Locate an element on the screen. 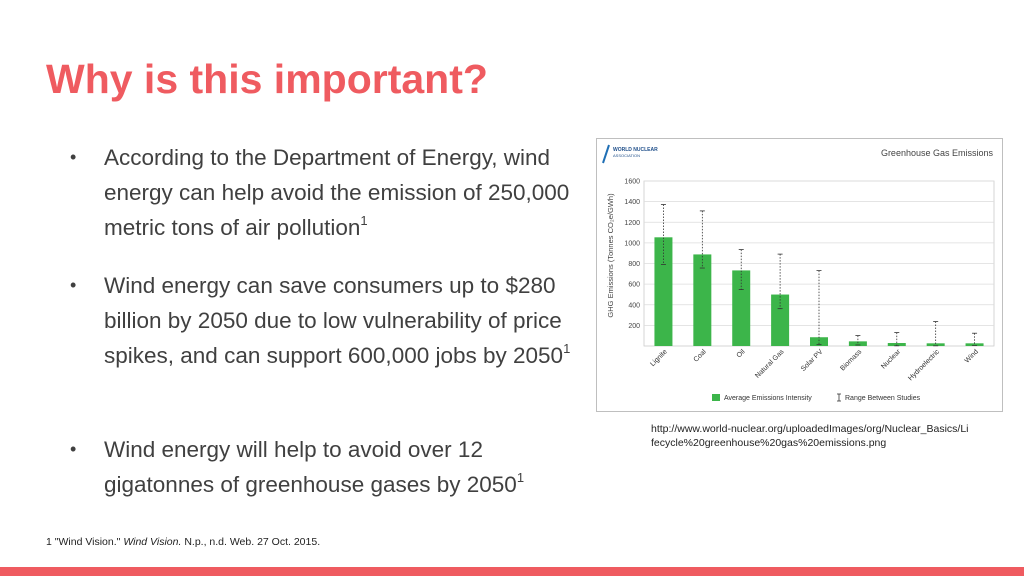 The image size is (1024, 576). legend-label-range: Range Between Studies is located at coordinates (883, 398).